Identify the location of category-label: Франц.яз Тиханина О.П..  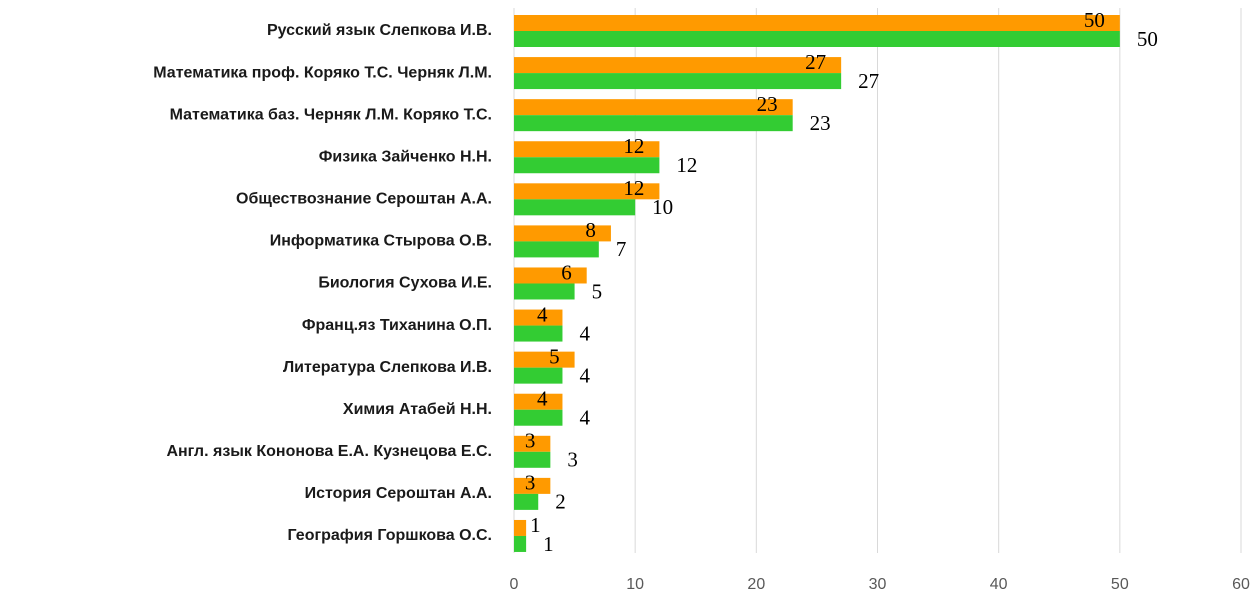
(397, 325).